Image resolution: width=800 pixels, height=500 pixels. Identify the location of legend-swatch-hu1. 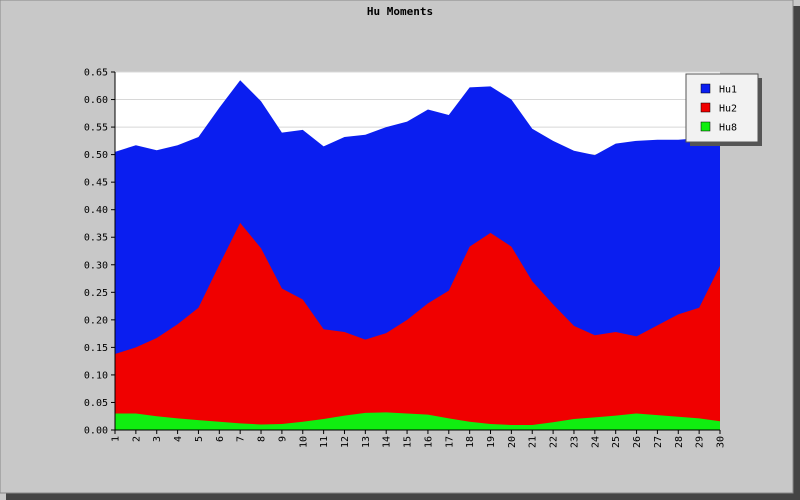
(705, 88).